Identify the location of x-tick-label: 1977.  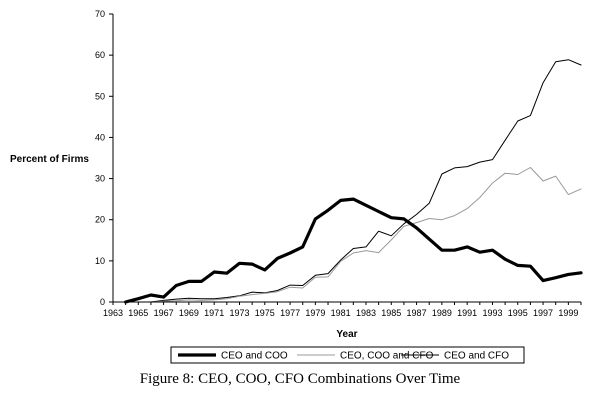
(290, 313).